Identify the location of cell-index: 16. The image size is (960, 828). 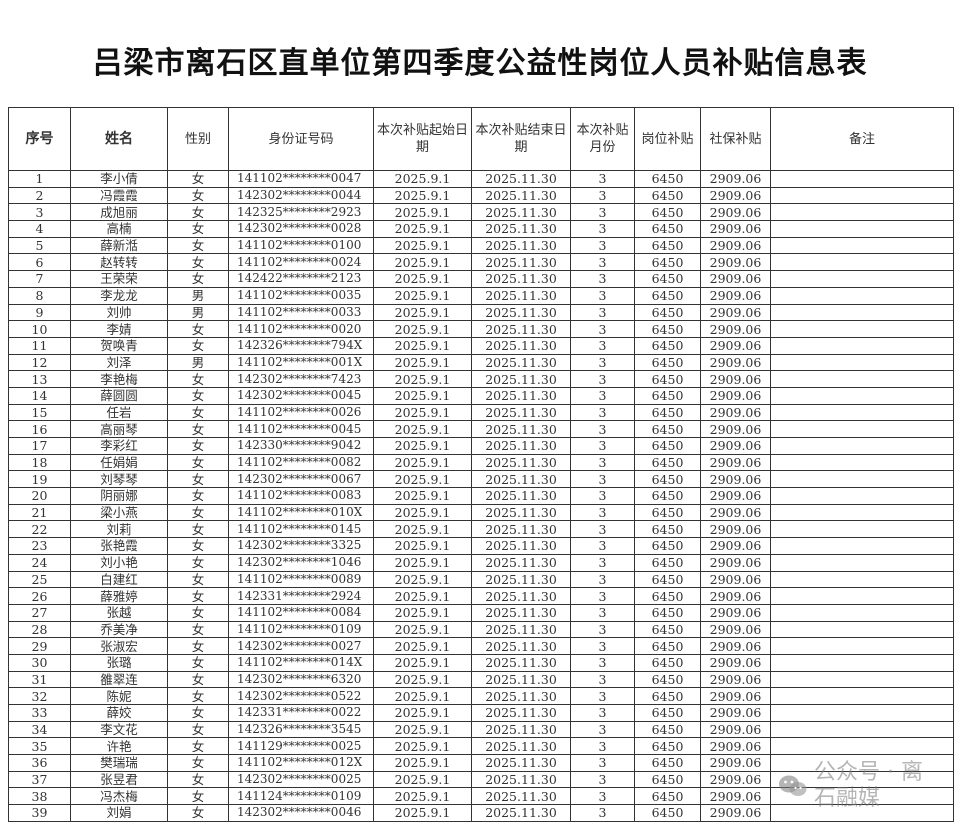
(39, 429).